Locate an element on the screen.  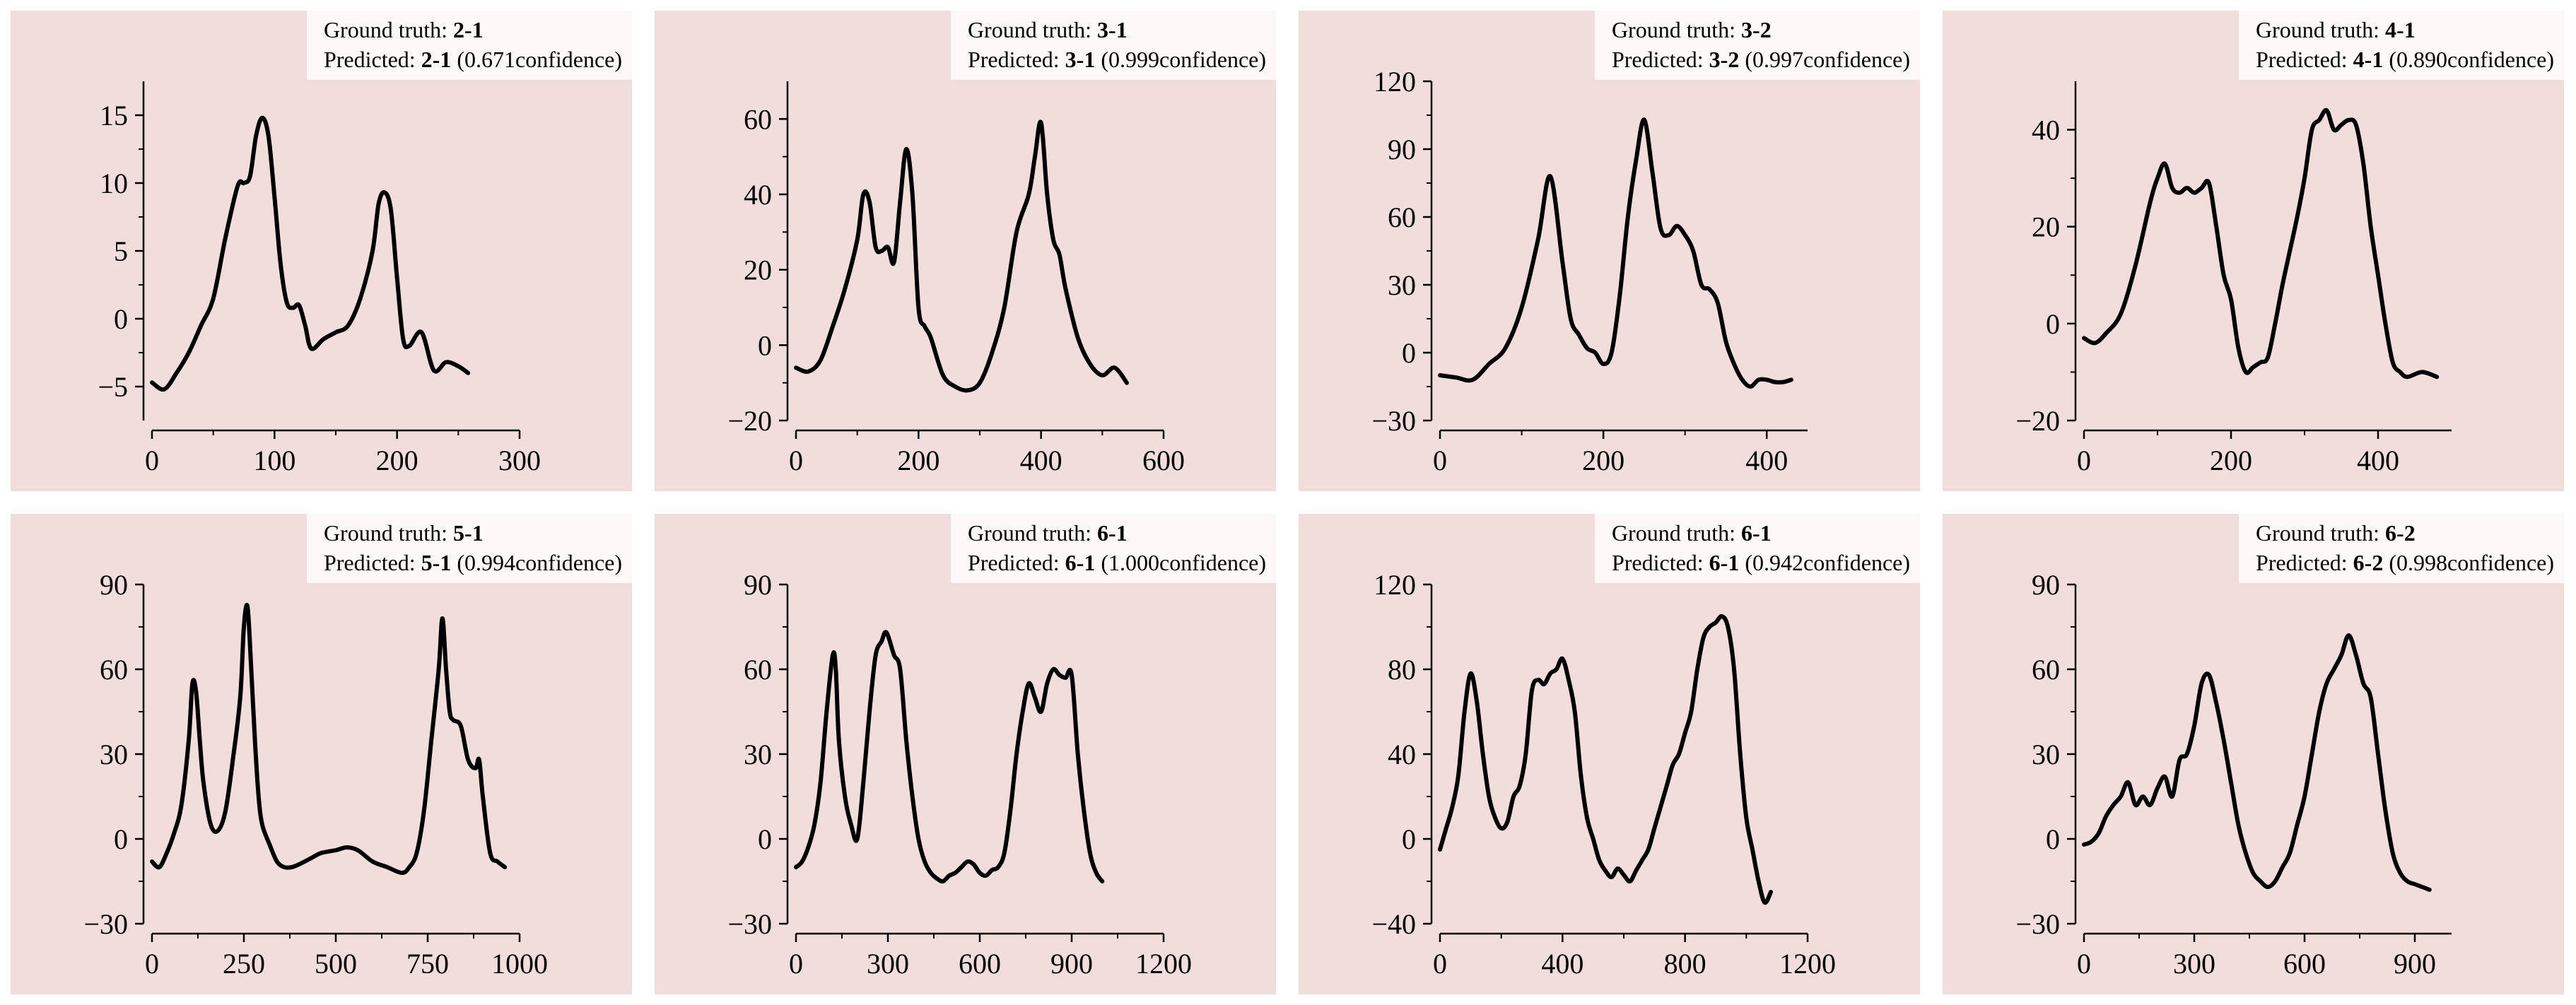
confidence-value: (0.998confidence) is located at coordinates (2468, 562).